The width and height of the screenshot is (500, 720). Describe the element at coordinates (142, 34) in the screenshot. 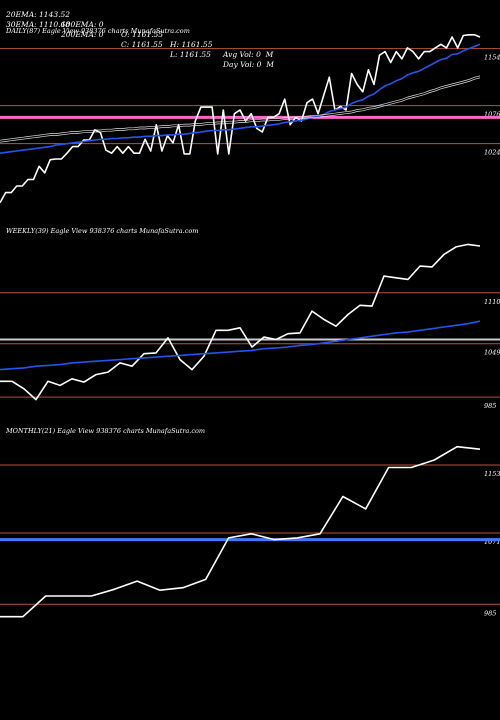

I see `open-readout: O: 1161.55` at that location.